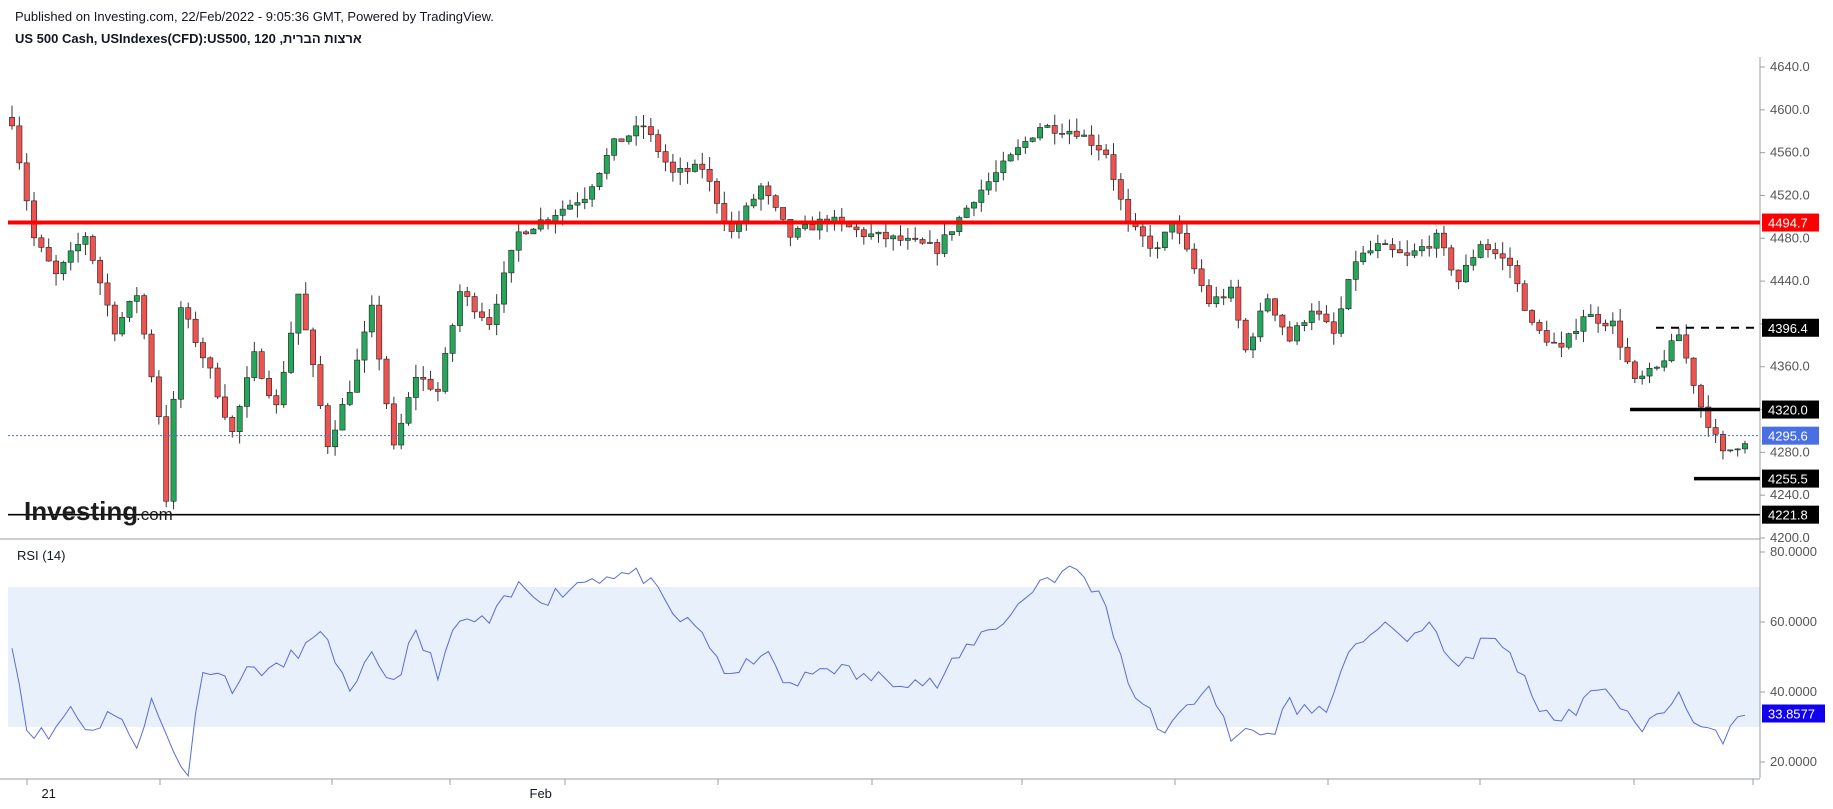  Describe the element at coordinates (1793, 691) in the screenshot. I see `rsi-tick-label: 40.0000` at that location.